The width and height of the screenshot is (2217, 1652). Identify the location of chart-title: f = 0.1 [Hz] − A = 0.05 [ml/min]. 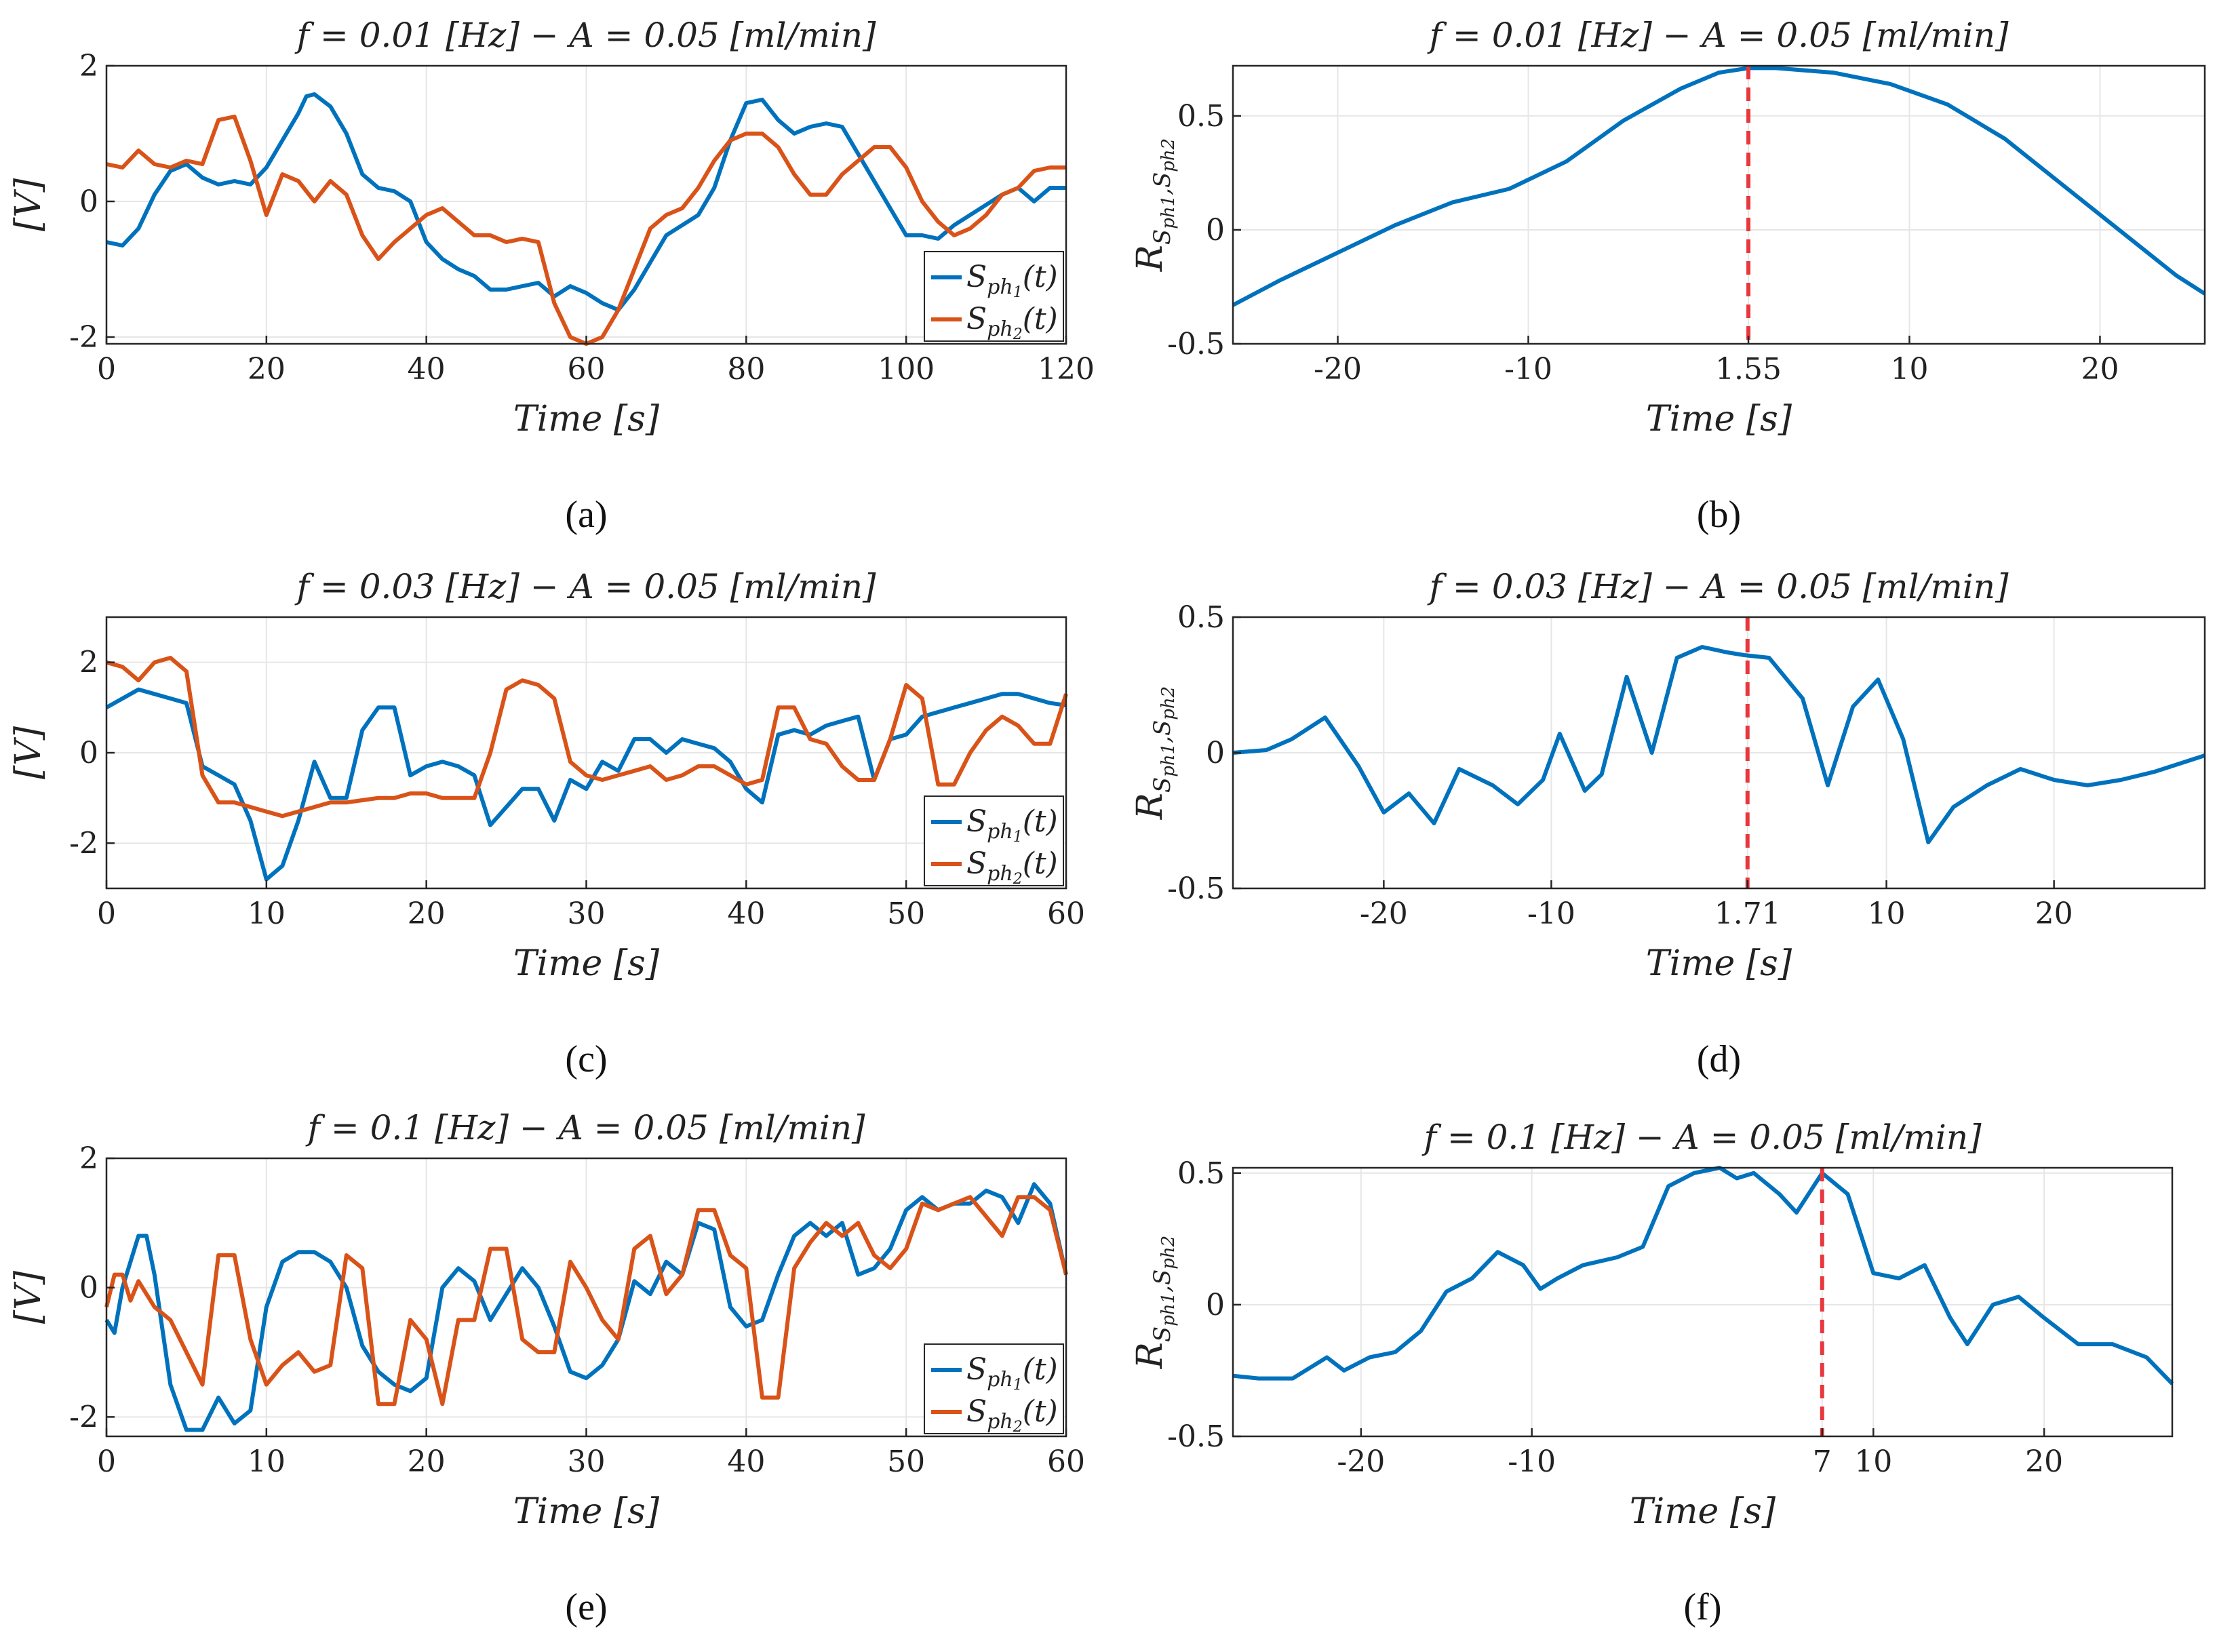
(585, 1127).